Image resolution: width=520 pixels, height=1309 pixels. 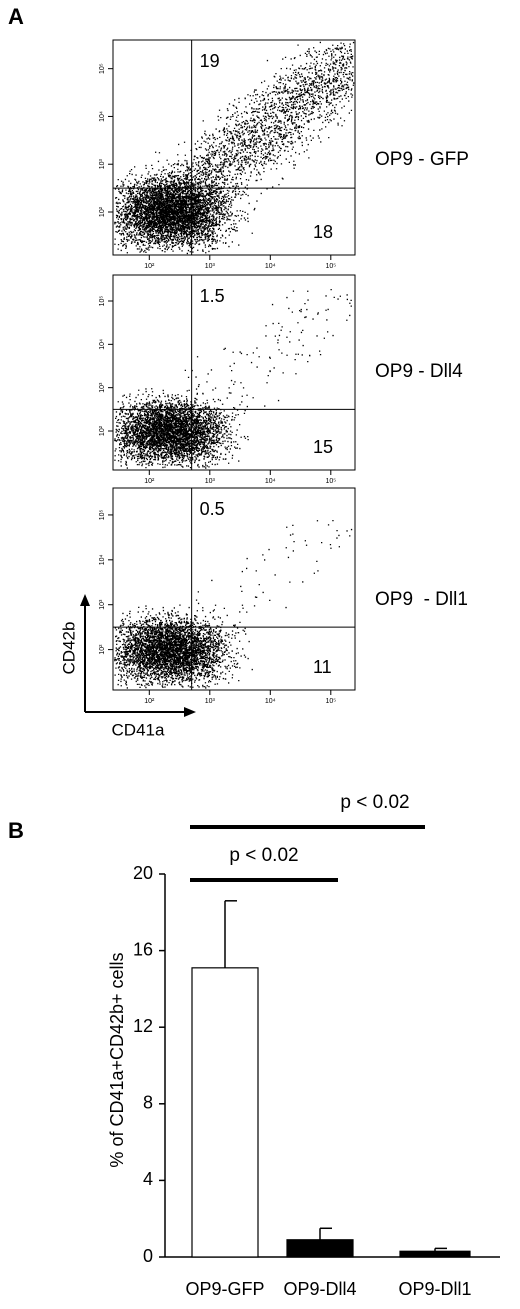 What do you see at coordinates (16, 16) in the screenshot?
I see `panel-letter: A` at bounding box center [16, 16].